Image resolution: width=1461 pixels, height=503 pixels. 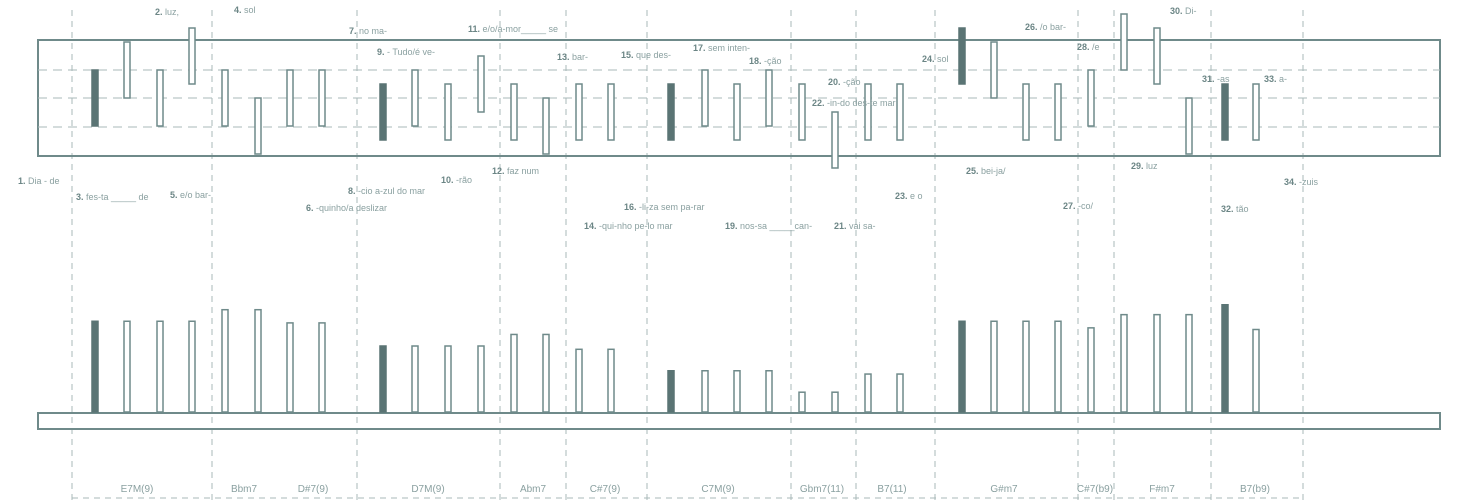 What do you see at coordinates (1216, 79) in the screenshot?
I see `lyric-label: 31. -as` at bounding box center [1216, 79].